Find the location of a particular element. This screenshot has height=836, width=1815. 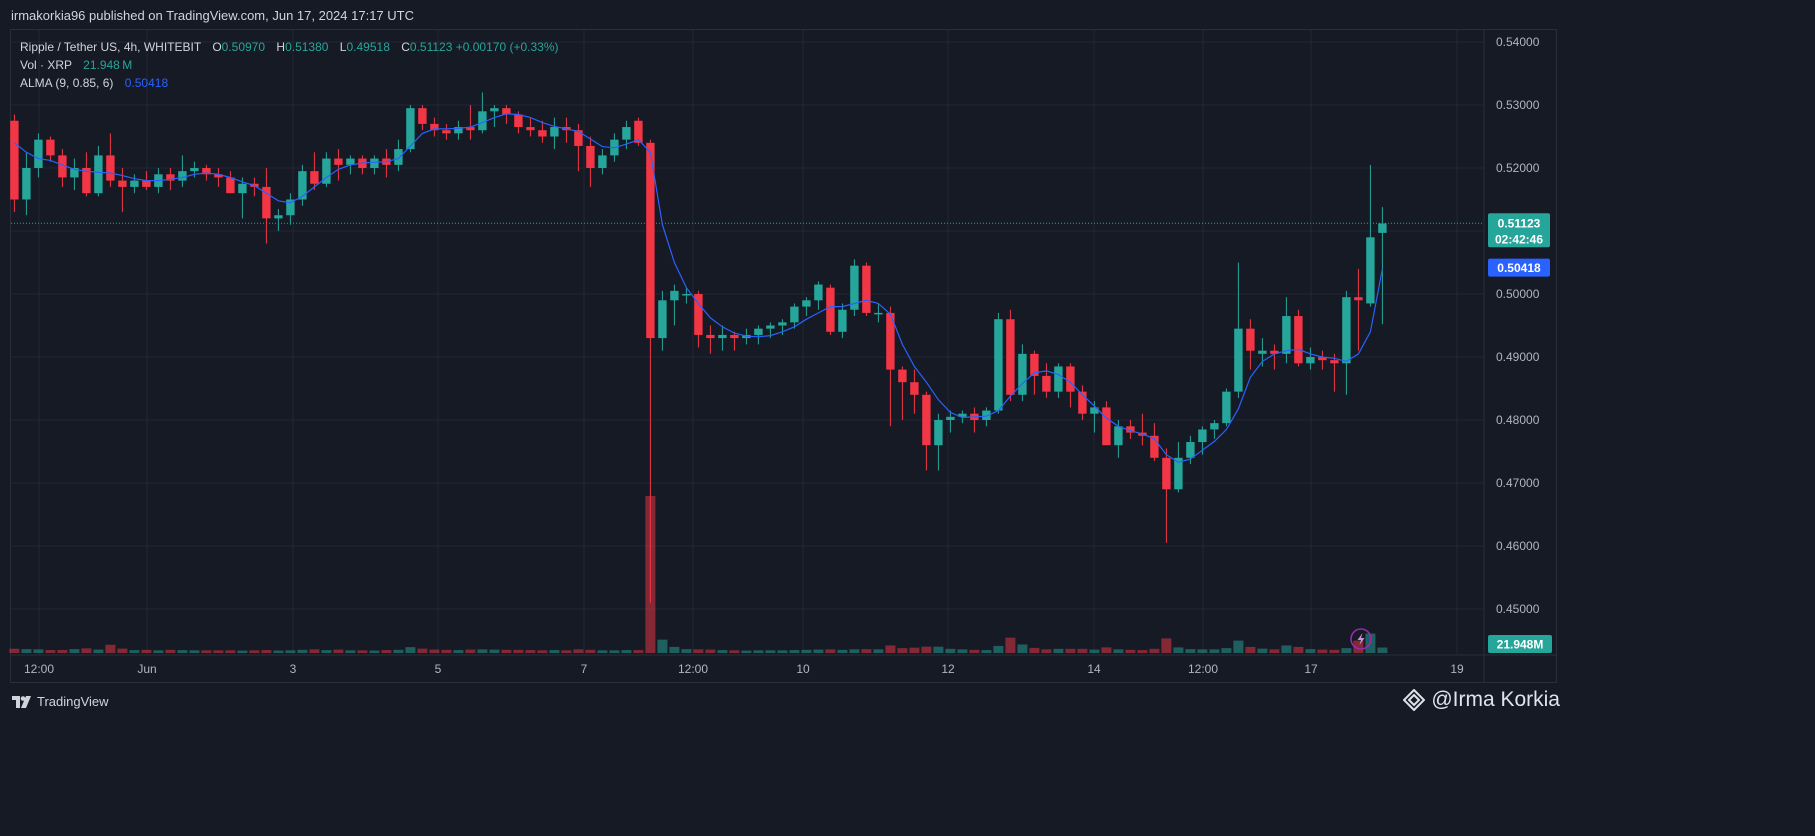

lightning-icon is located at coordinates (1361, 639).